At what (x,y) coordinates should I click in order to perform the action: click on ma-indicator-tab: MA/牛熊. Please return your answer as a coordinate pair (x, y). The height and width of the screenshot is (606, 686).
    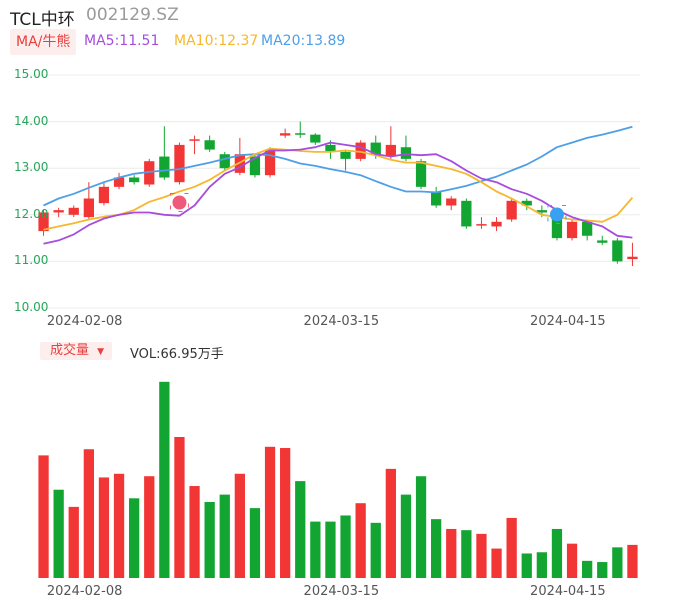
    Looking at the image, I should click on (43, 42).